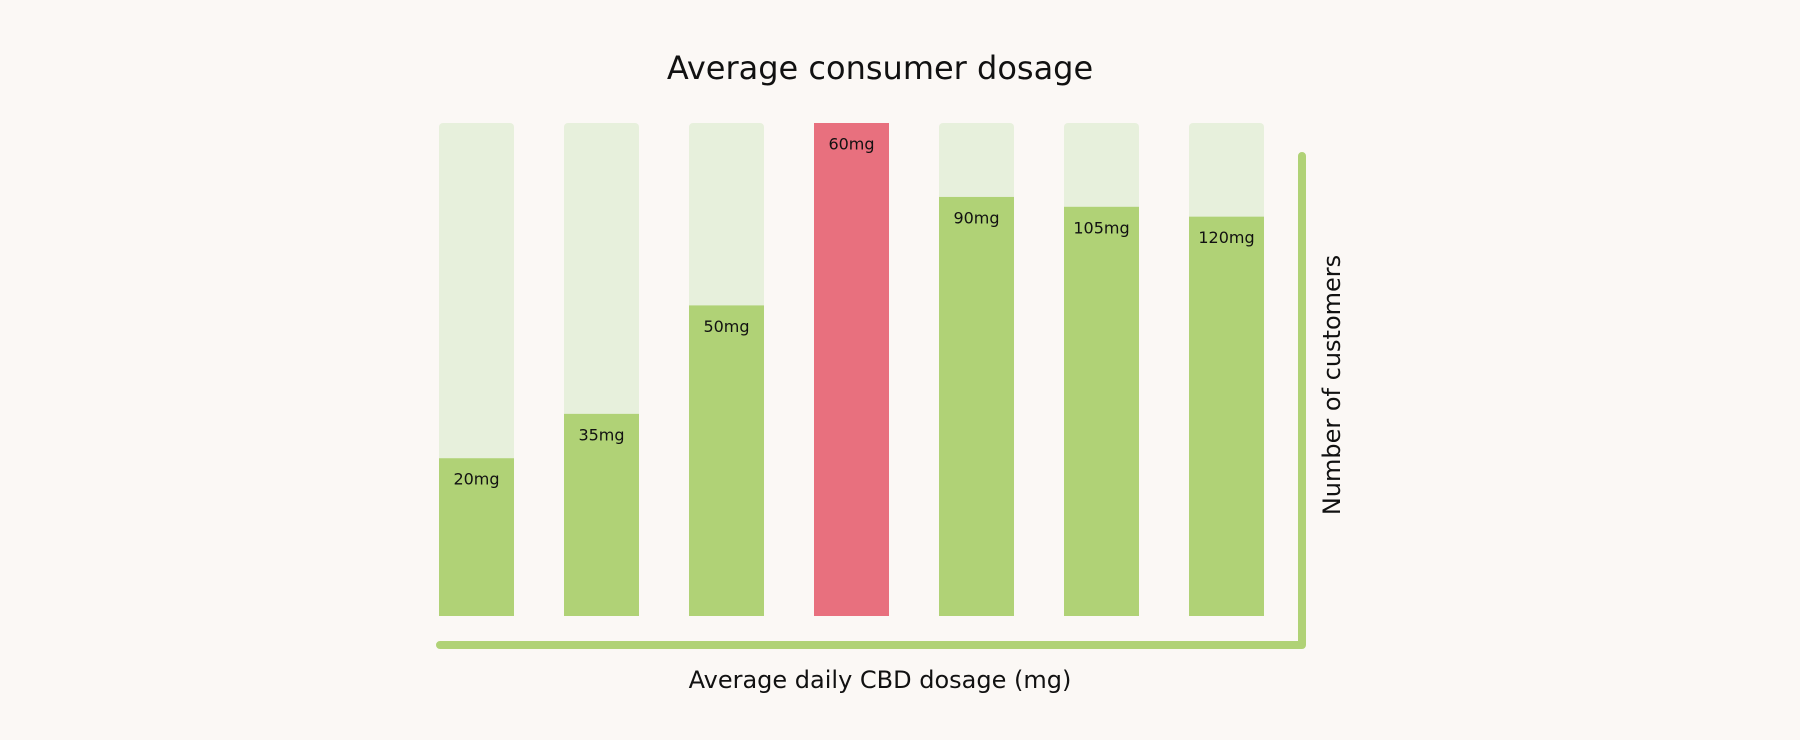 The height and width of the screenshot is (740, 1800). Describe the element at coordinates (476, 479) in the screenshot. I see `bar-category-label: 20mg` at that location.